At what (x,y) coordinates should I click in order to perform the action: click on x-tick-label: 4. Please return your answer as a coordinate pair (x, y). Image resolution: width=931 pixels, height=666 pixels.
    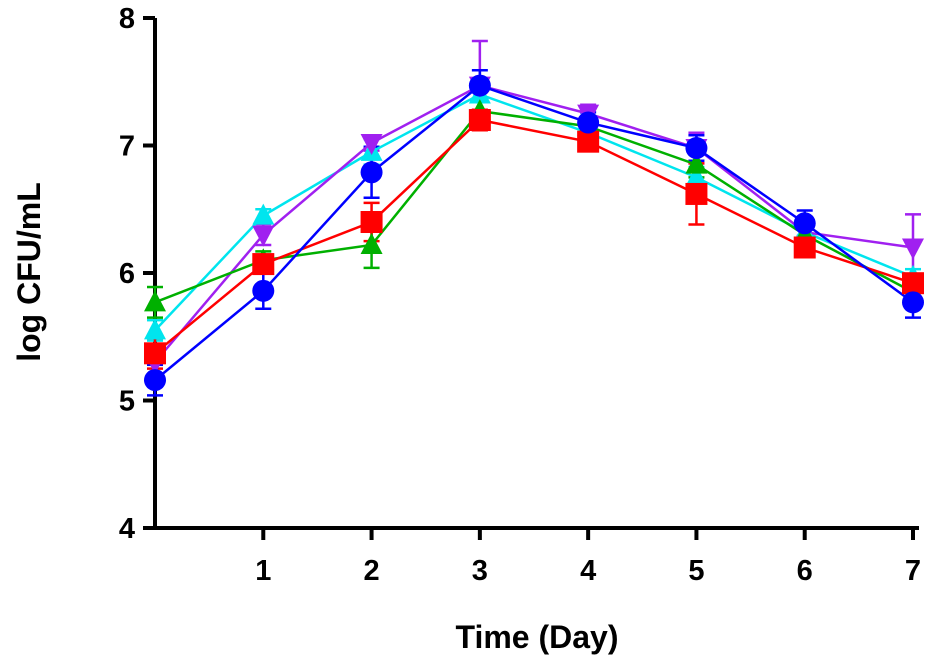
    Looking at the image, I should click on (588, 571).